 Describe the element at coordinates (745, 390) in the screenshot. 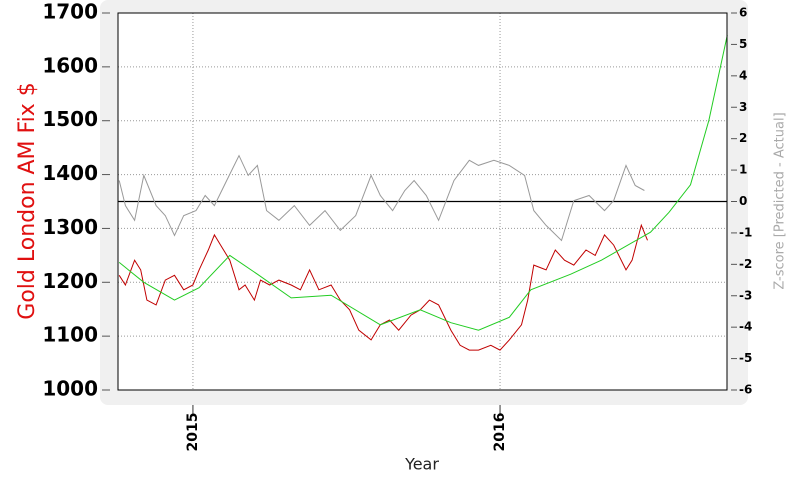

I see `y2-tick-label: -6` at that location.